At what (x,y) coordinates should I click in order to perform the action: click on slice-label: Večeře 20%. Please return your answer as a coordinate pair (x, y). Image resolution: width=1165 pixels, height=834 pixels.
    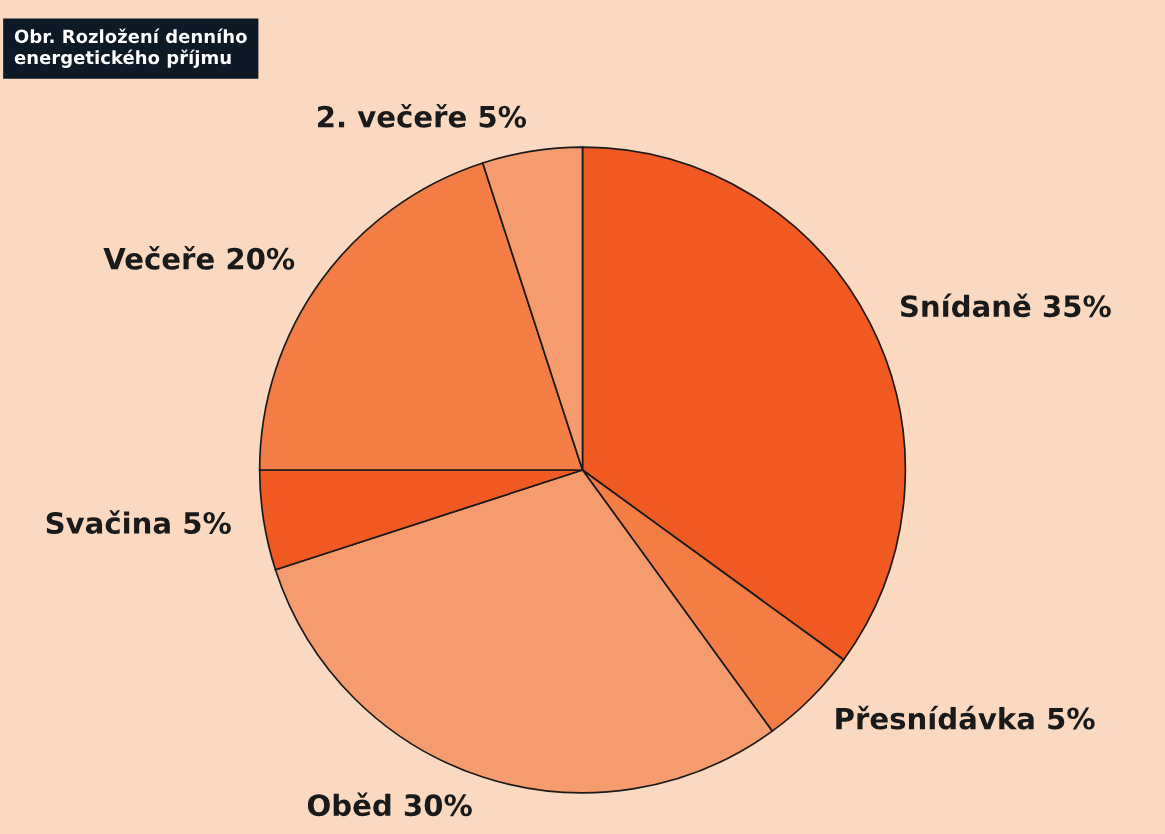
    Looking at the image, I should click on (199, 257).